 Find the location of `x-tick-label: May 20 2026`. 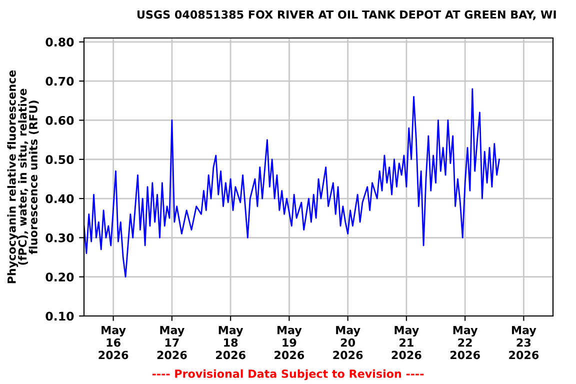

x-tick-label: May 20 2026 is located at coordinates (348, 343).